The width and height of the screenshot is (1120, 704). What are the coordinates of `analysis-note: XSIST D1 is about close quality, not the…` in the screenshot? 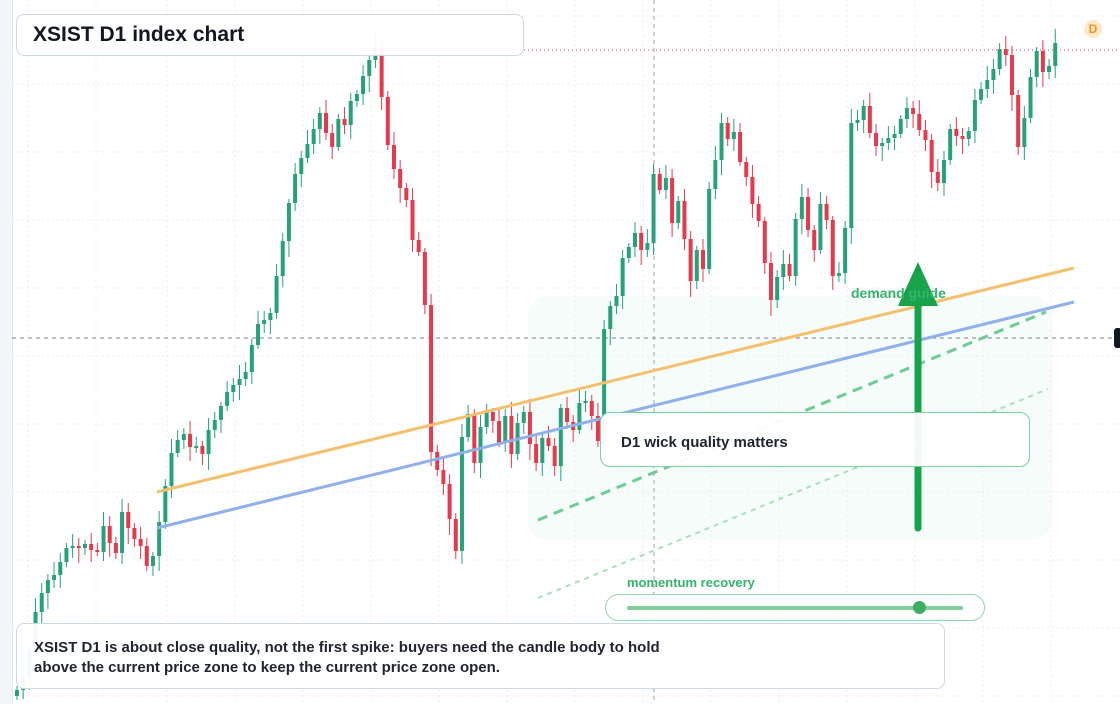 It's located at (480, 656).